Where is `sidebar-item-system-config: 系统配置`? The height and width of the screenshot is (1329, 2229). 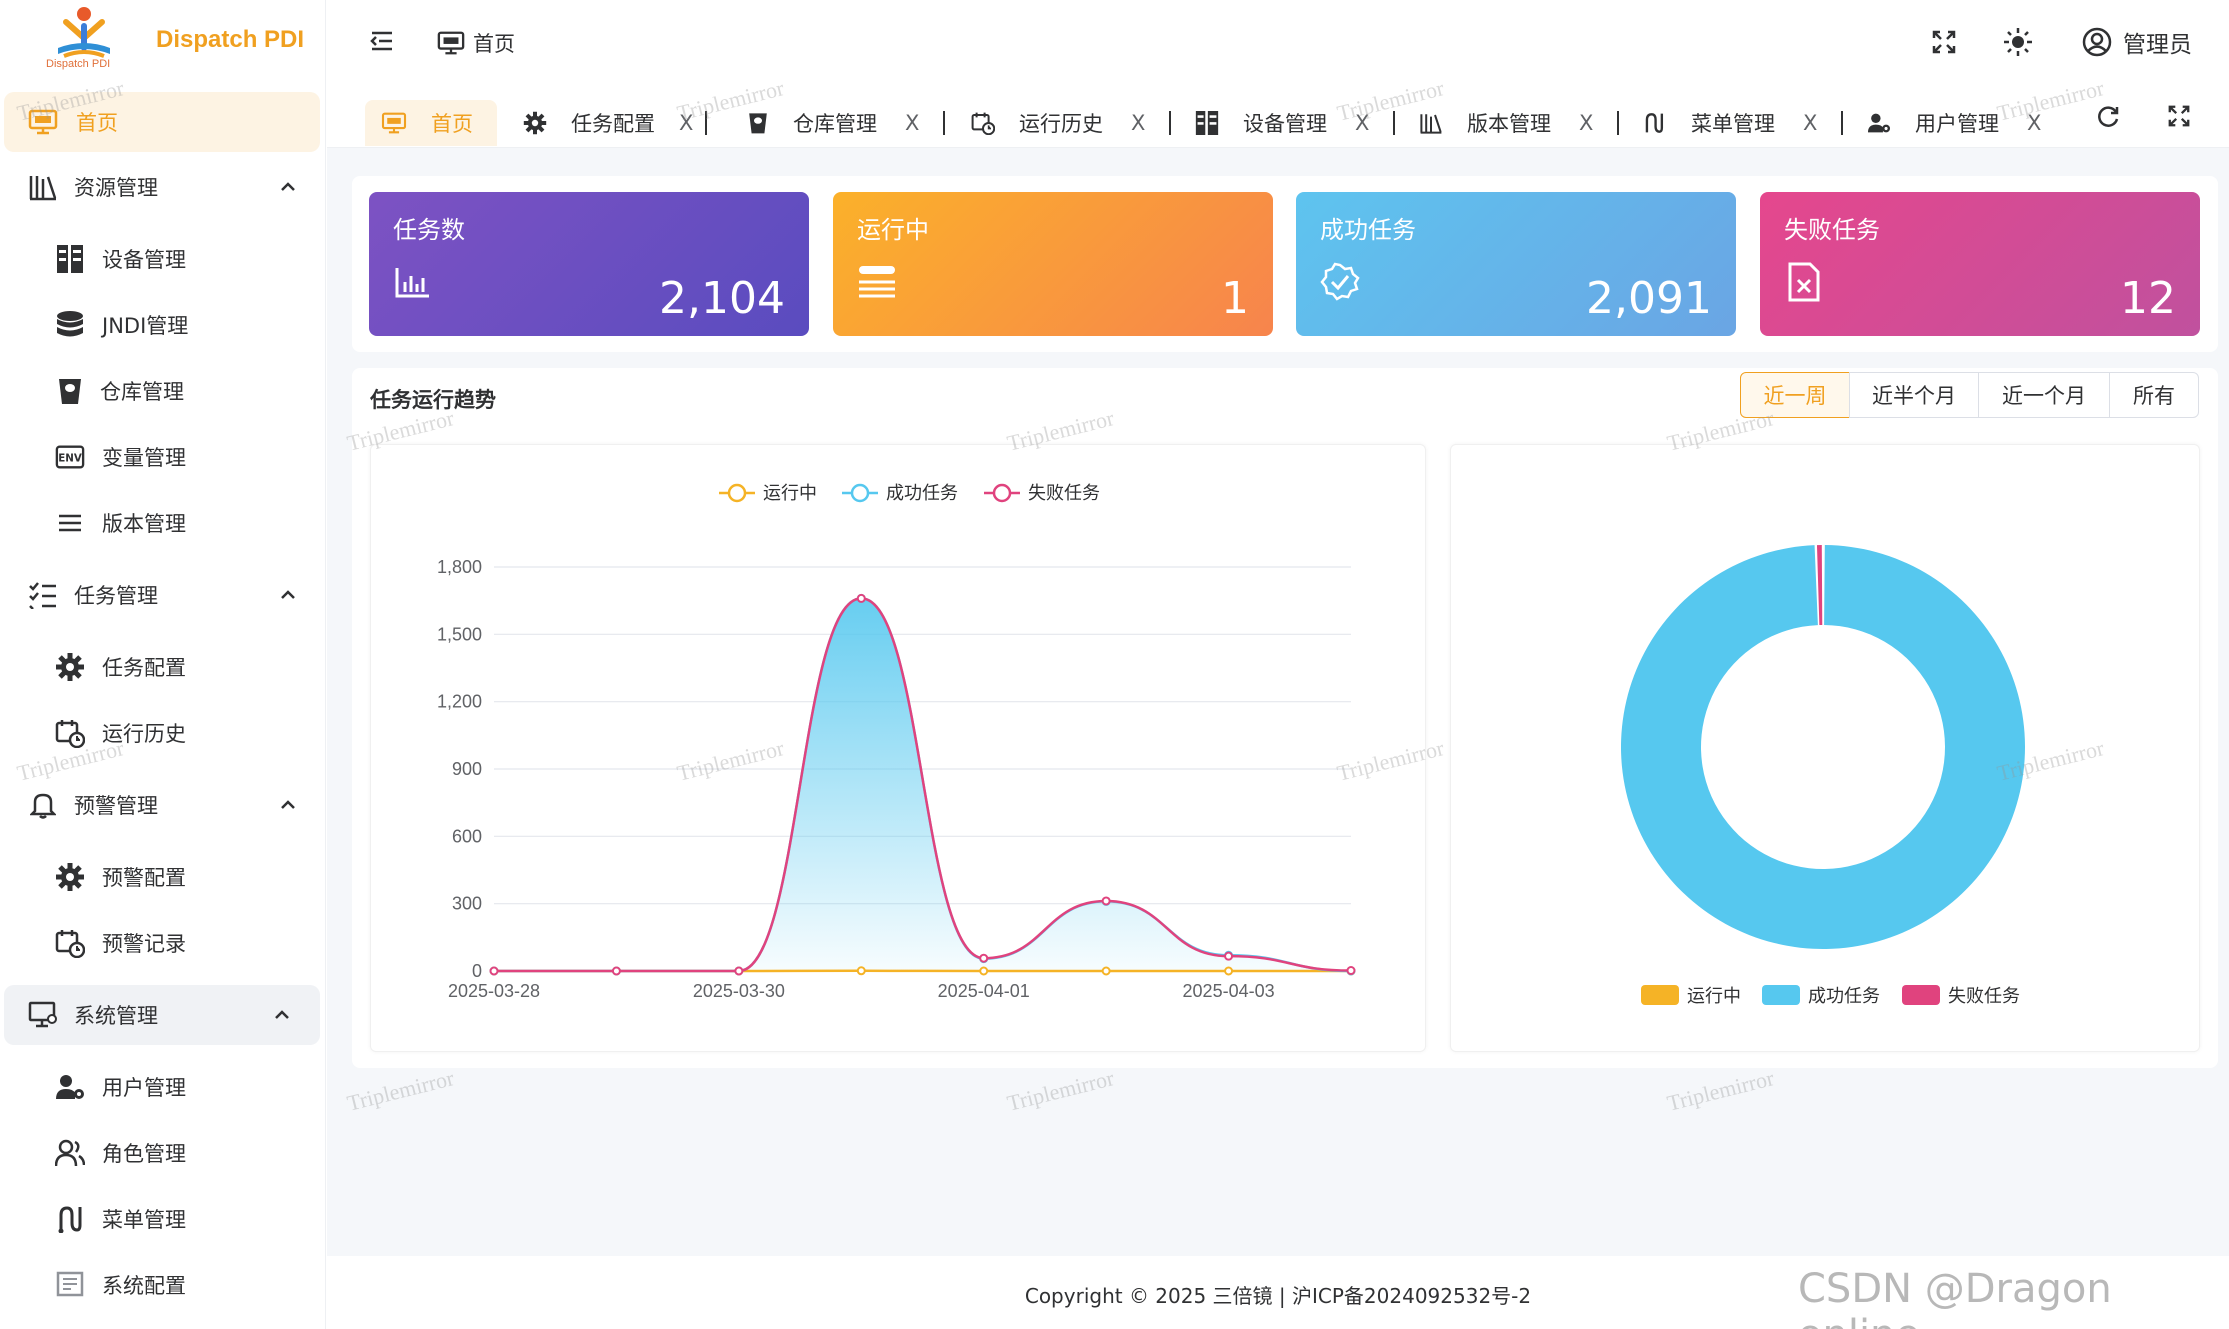
sidebar-item-system-config: 系统配置 is located at coordinates (163, 1285).